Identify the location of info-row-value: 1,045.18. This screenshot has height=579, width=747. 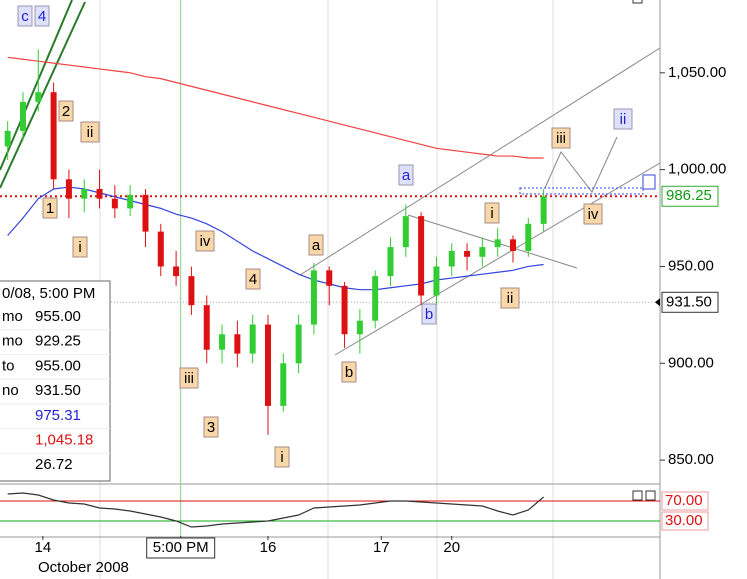
(64, 439).